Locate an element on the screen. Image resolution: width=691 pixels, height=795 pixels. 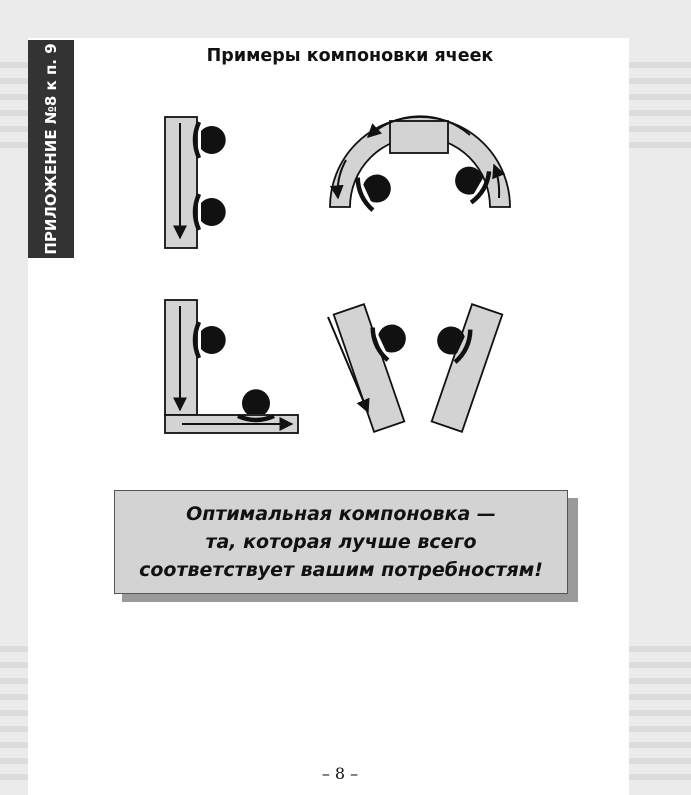
page-number: – 8 – is located at coordinates (340, 773).